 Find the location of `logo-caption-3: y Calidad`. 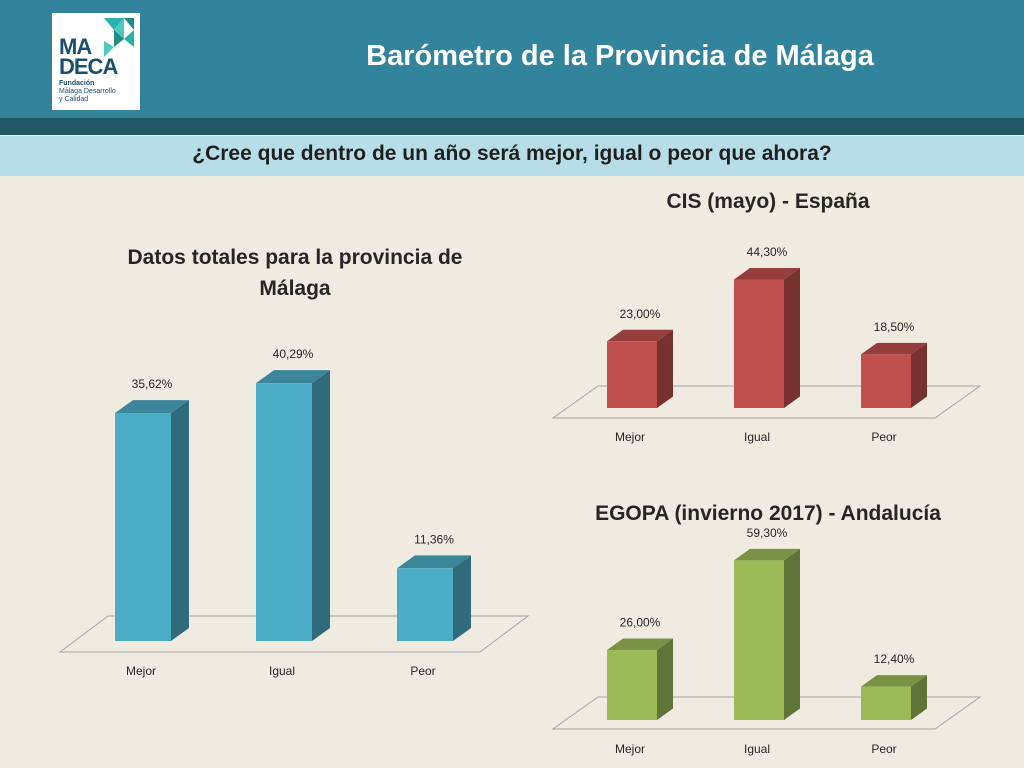

logo-caption-3: y Calidad is located at coordinates (74, 99).